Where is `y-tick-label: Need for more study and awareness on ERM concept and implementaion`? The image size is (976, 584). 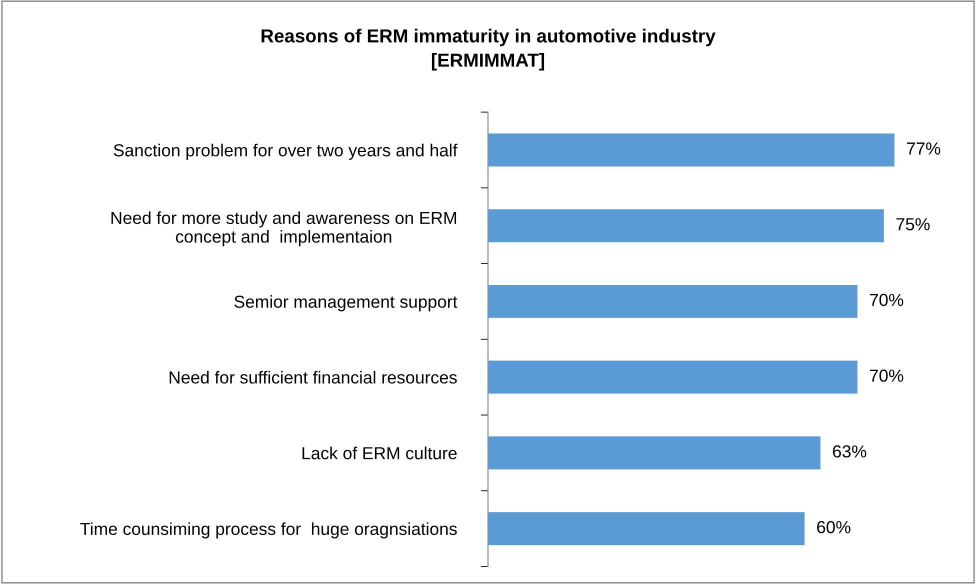
y-tick-label: Need for more study and awareness on ERM concept and implementaion is located at coordinates (284, 228).